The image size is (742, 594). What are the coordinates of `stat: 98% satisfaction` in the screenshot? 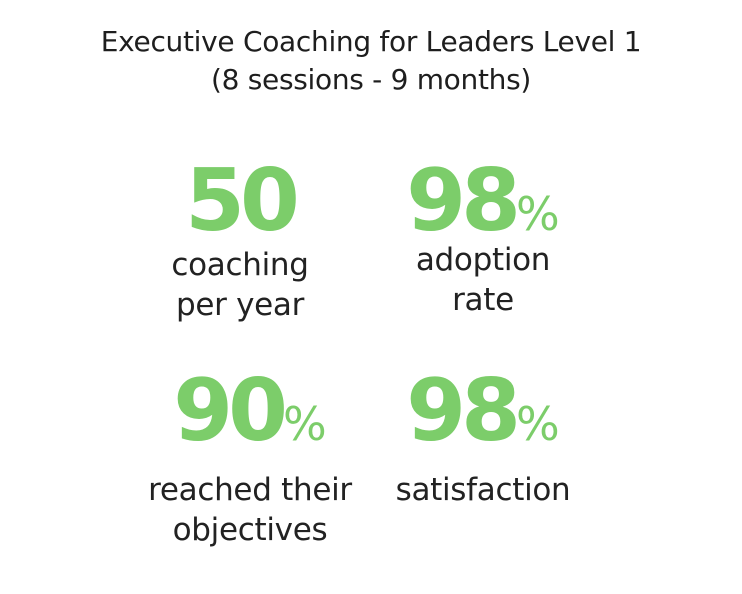 It's located at (483, 438).